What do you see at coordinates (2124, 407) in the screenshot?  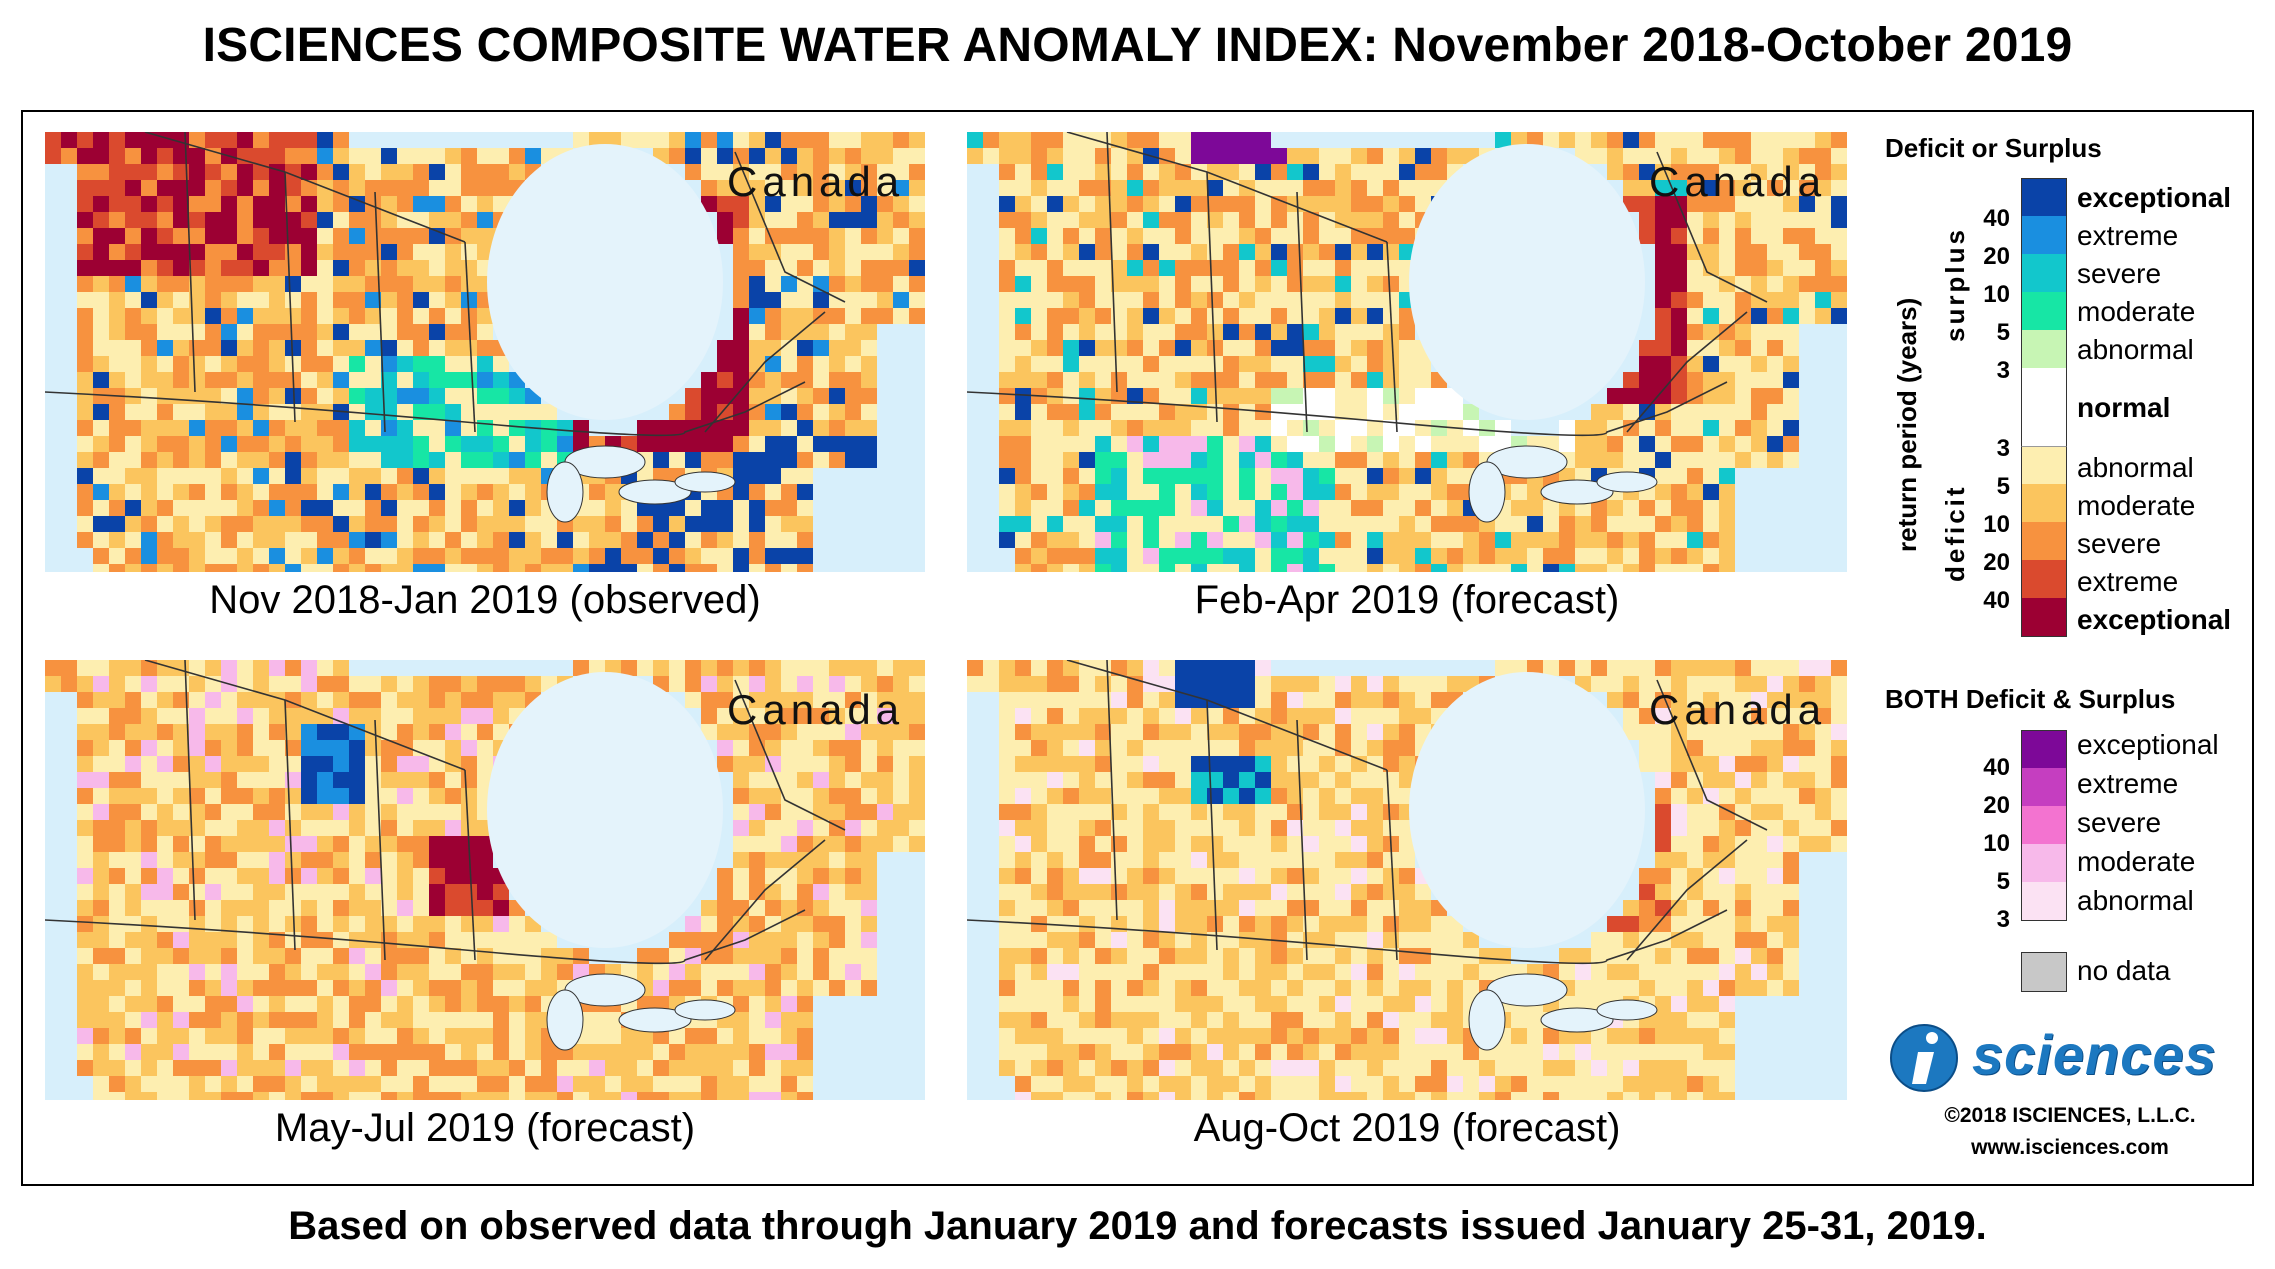 I see `legend-label-normal: normal` at bounding box center [2124, 407].